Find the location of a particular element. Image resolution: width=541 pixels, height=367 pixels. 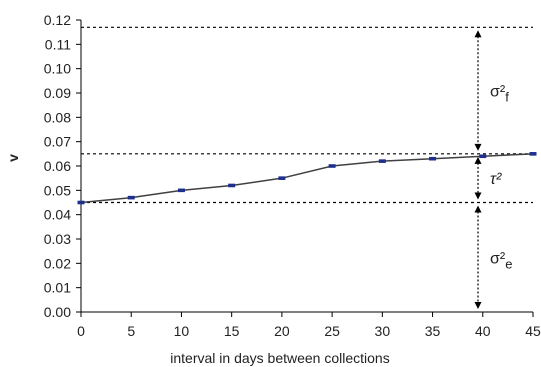

y-tick-label: 0.02 is located at coordinates (57, 263).